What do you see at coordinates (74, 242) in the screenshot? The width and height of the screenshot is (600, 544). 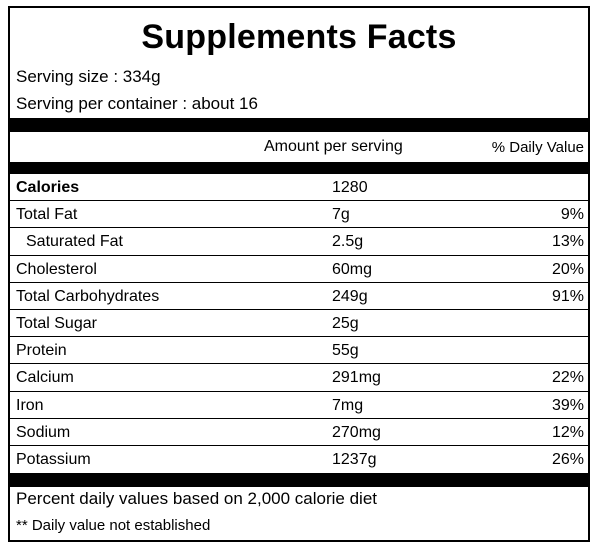 I see `nutrient-name: Saturated Fat` at bounding box center [74, 242].